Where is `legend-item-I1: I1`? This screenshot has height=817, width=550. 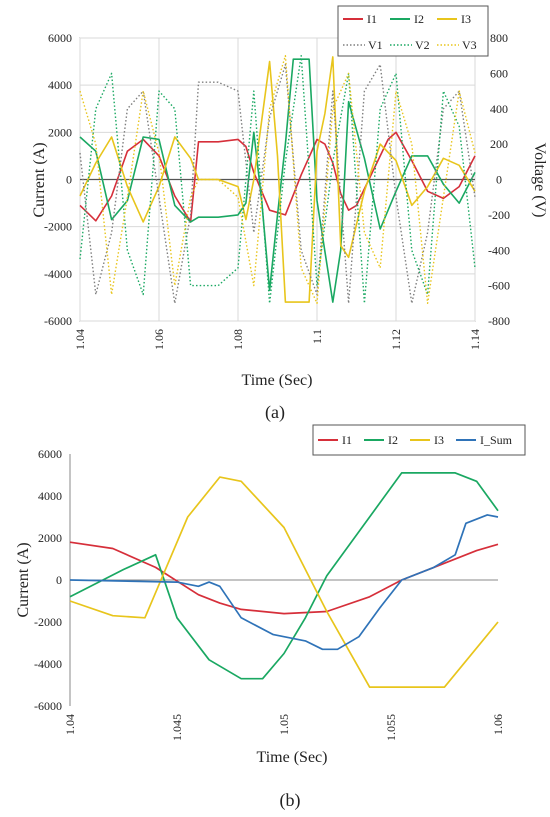
legend-item-I1: I1 is located at coordinates (360, 19).